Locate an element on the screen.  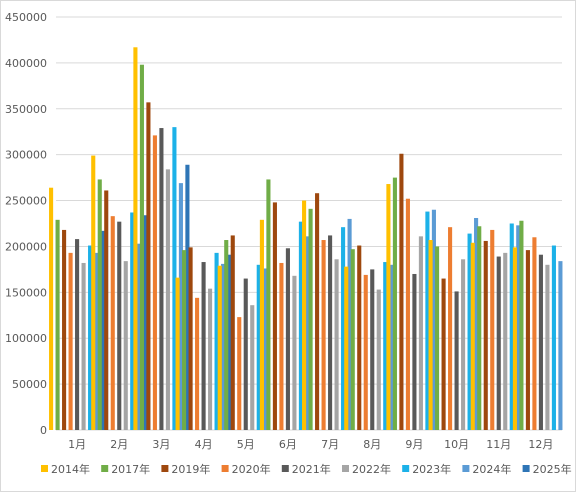
x-tick-label: 1月 is located at coordinates (77, 444).